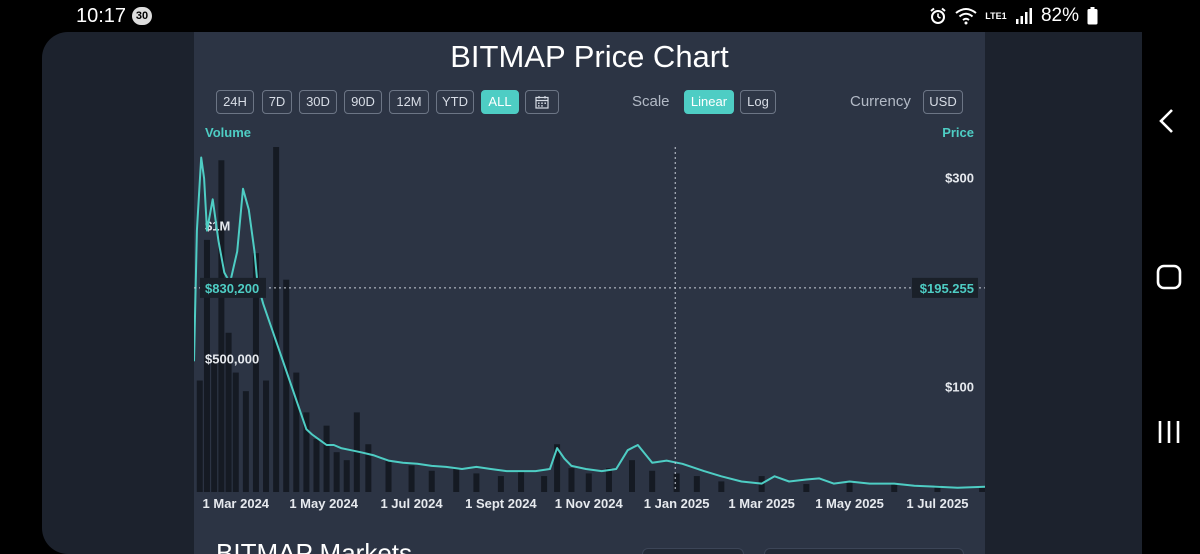  What do you see at coordinates (1059, 15) in the screenshot?
I see `battery-percent: 82%` at bounding box center [1059, 15].